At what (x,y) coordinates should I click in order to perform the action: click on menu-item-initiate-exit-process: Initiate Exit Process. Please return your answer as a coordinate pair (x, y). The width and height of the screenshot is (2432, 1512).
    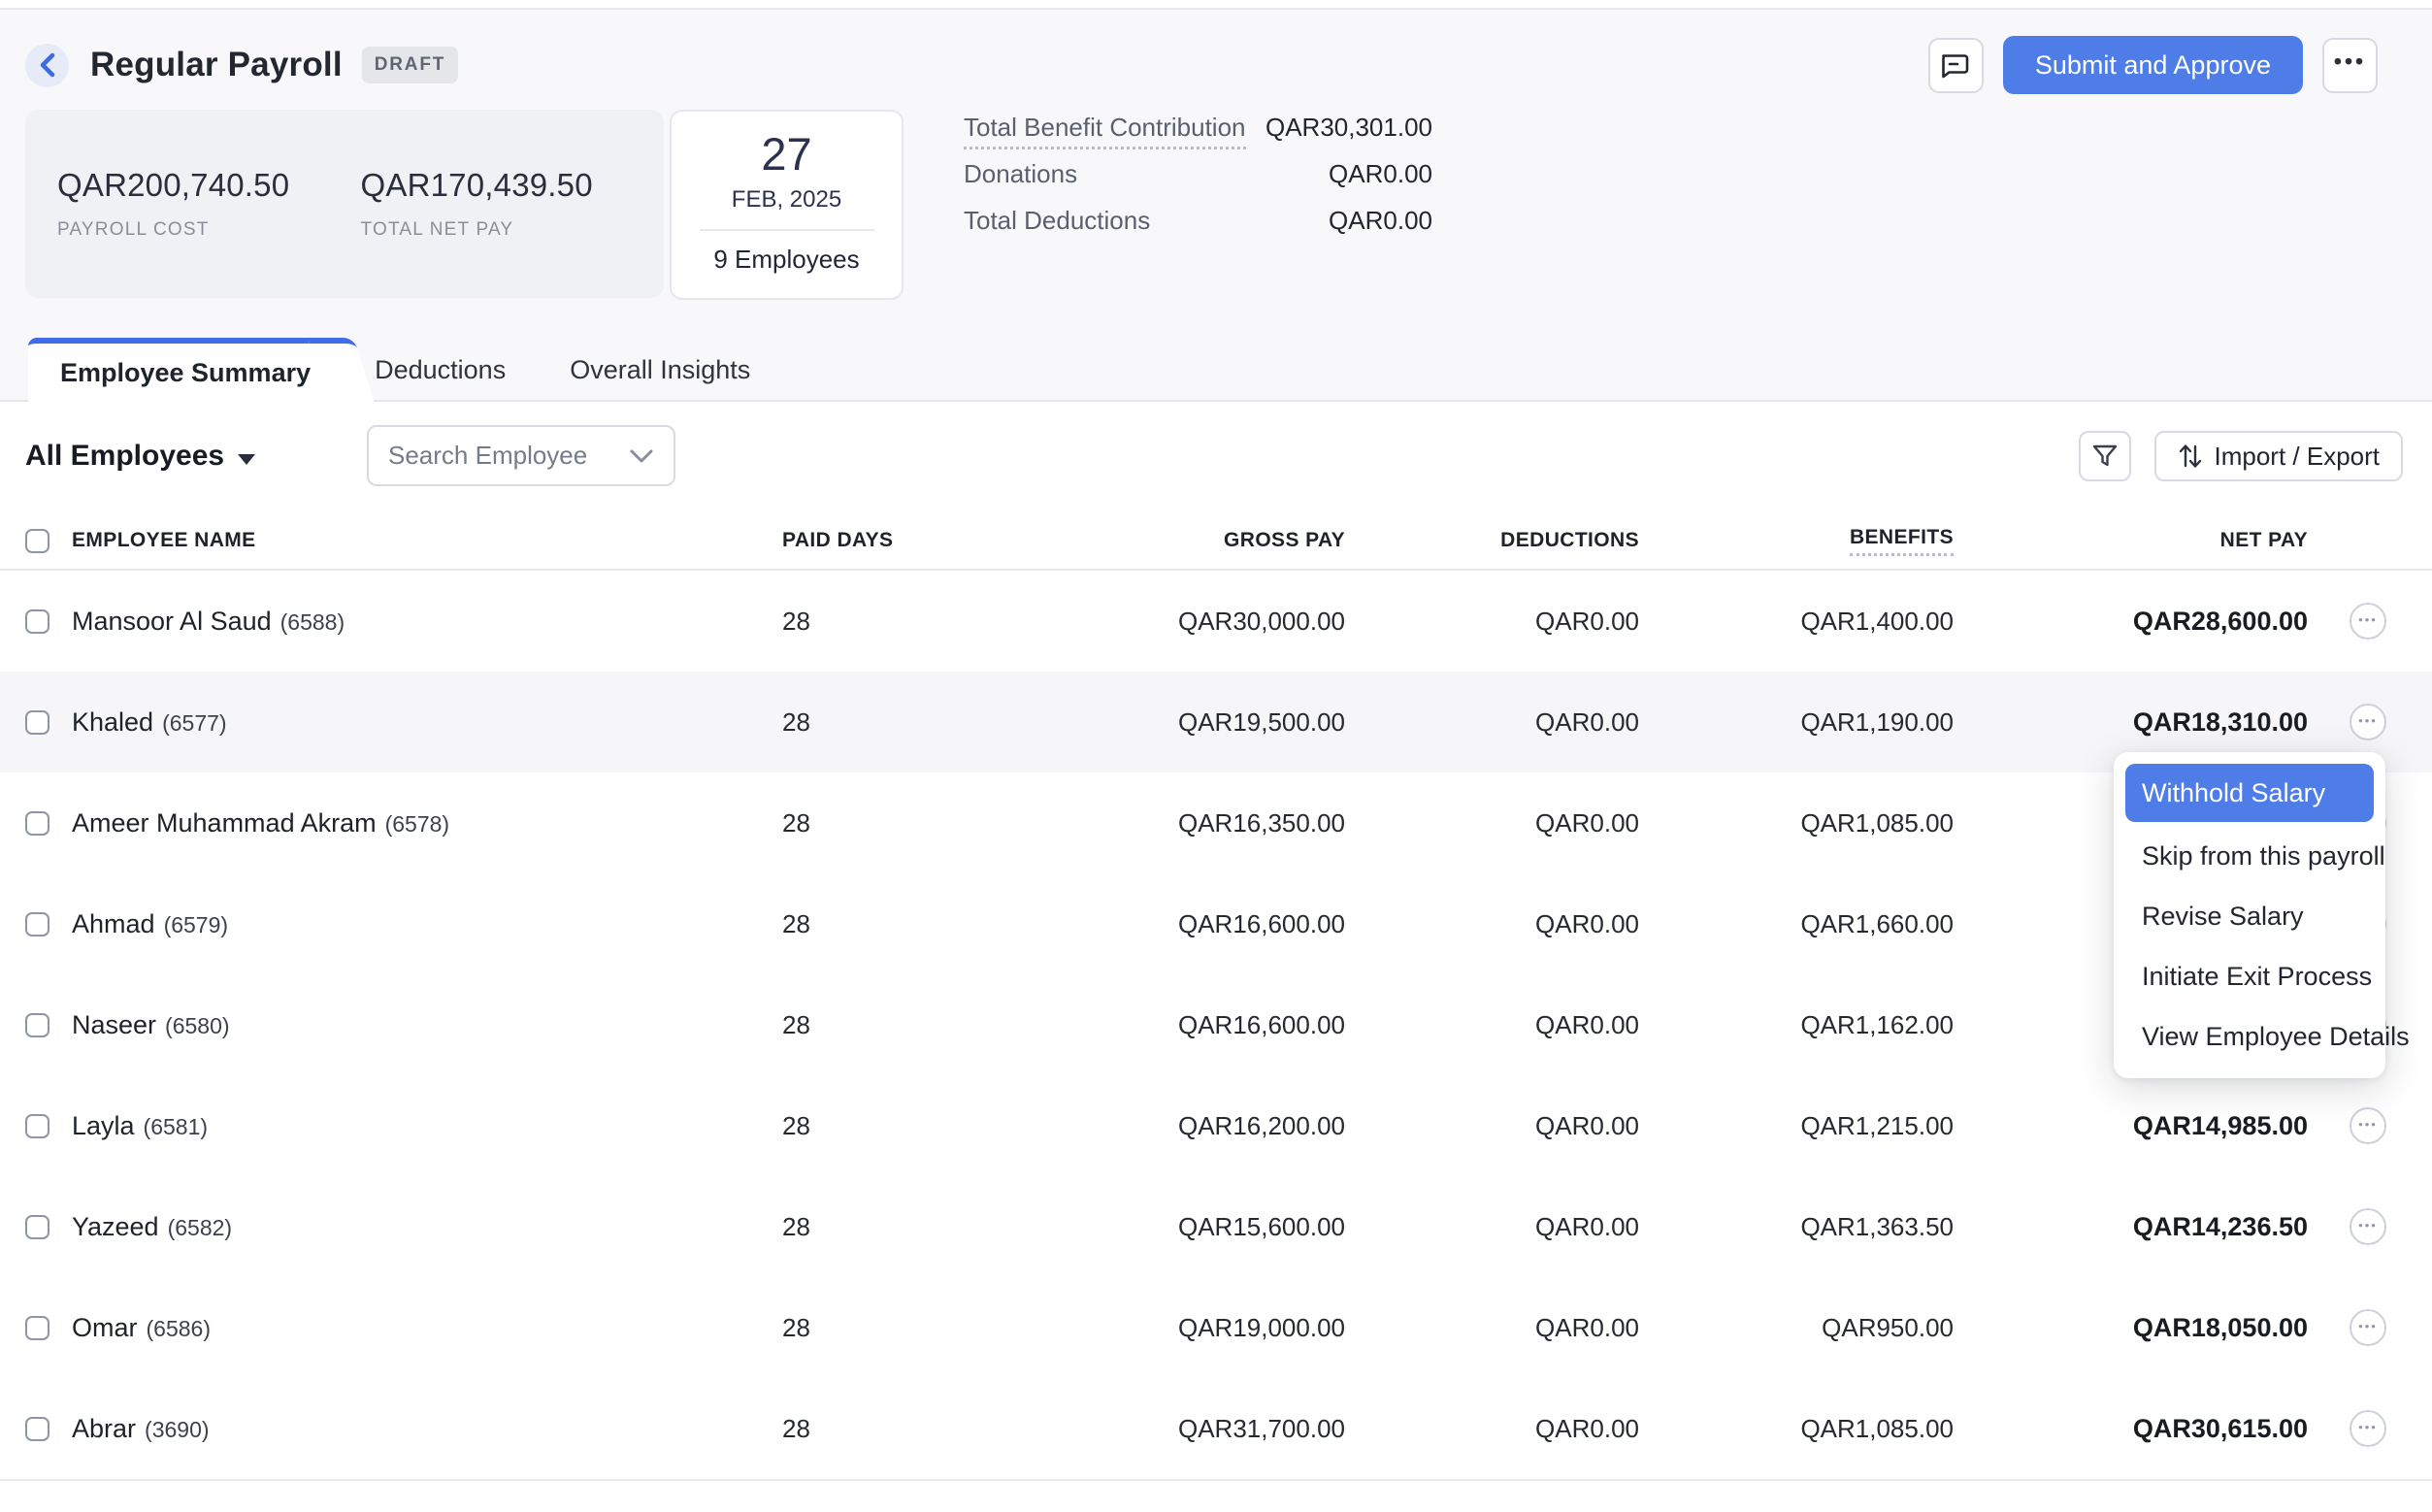
    Looking at the image, I should click on (2257, 976).